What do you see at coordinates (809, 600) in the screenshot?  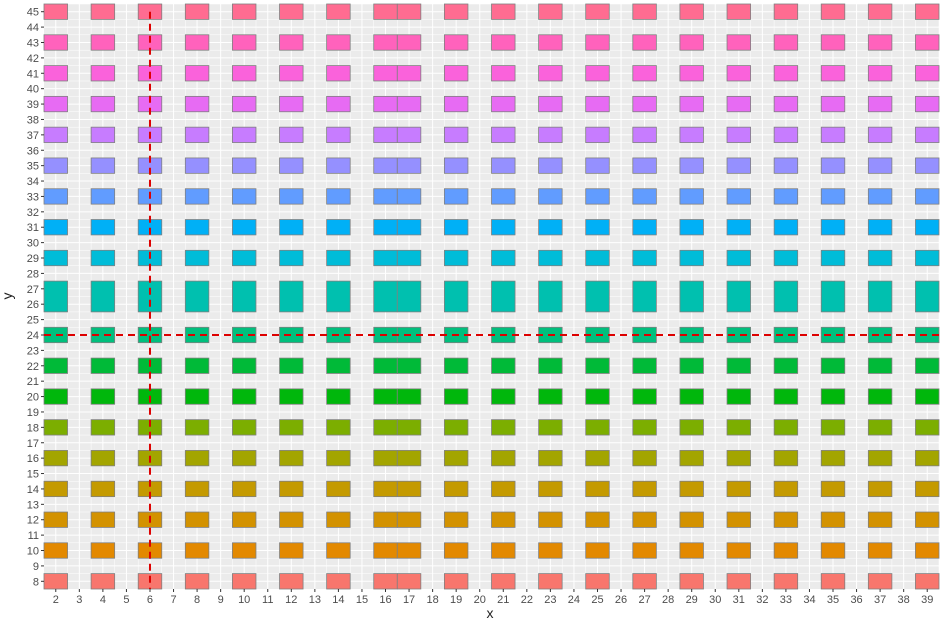 I see `x-tick-label: 34` at bounding box center [809, 600].